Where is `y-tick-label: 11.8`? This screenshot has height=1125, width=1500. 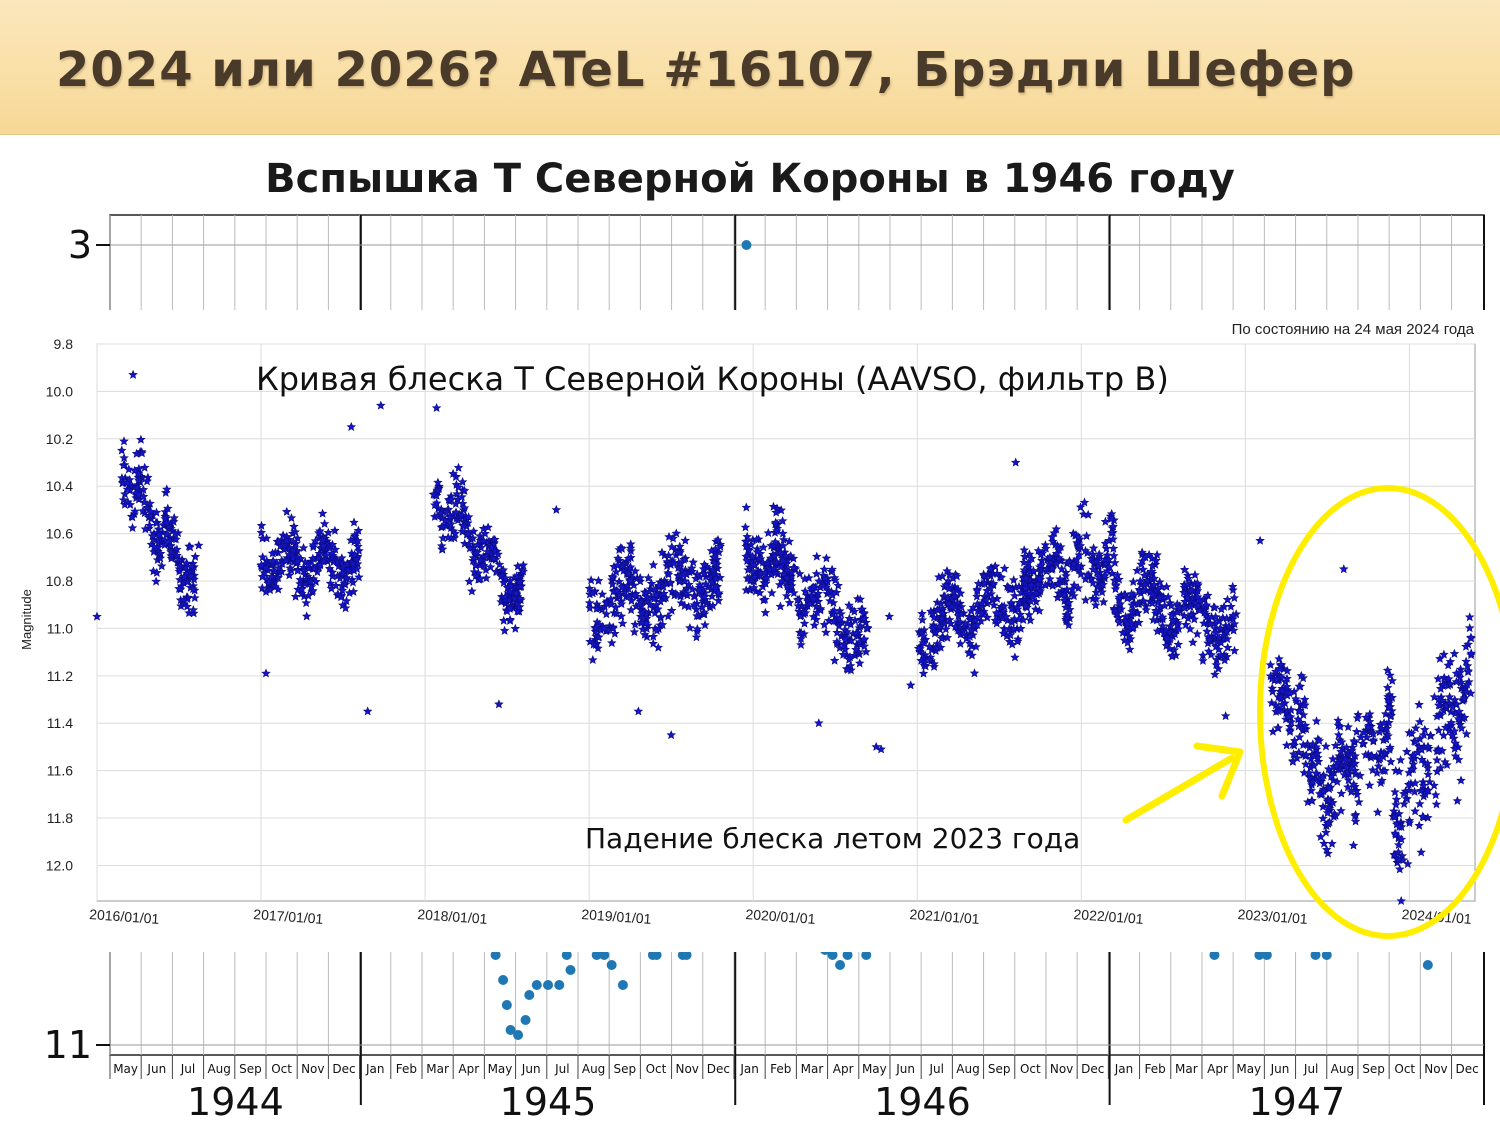
y-tick-label: 11.8 is located at coordinates (60, 818).